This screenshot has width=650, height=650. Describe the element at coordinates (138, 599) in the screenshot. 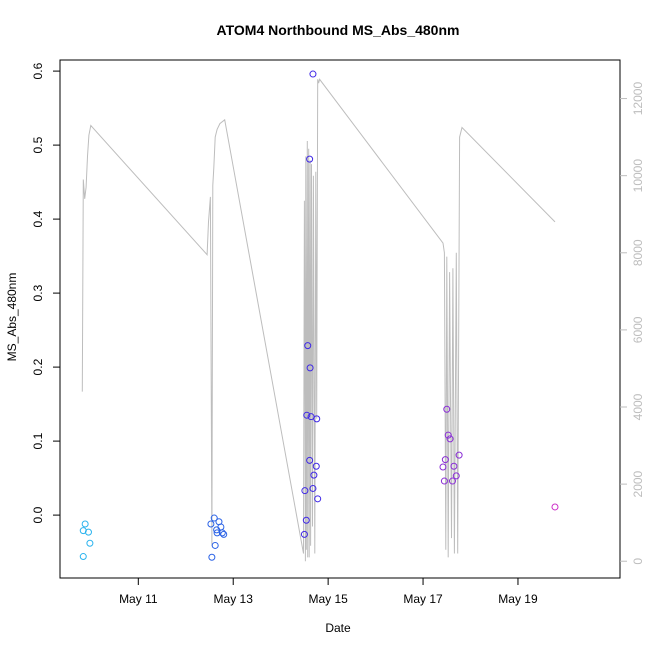

I see `x-tick-label-0: May 11` at that location.